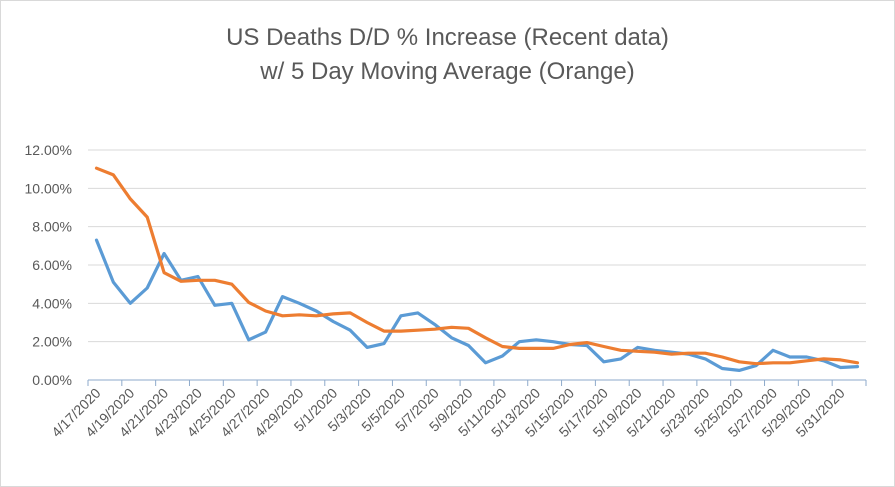 Image resolution: width=895 pixels, height=487 pixels. What do you see at coordinates (52, 265) in the screenshot?
I see `y-tick-label: 6.00%` at bounding box center [52, 265].